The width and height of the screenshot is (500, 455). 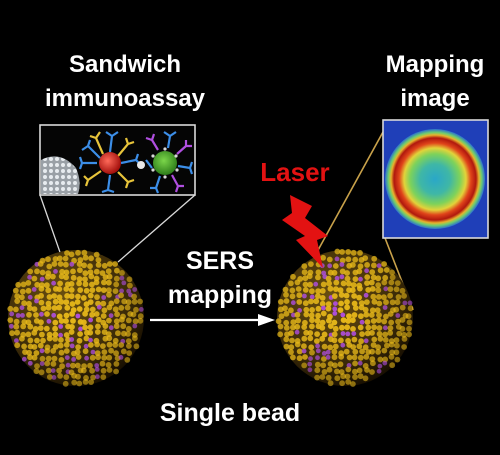 I want to click on bead-left, so click(x=75, y=318).